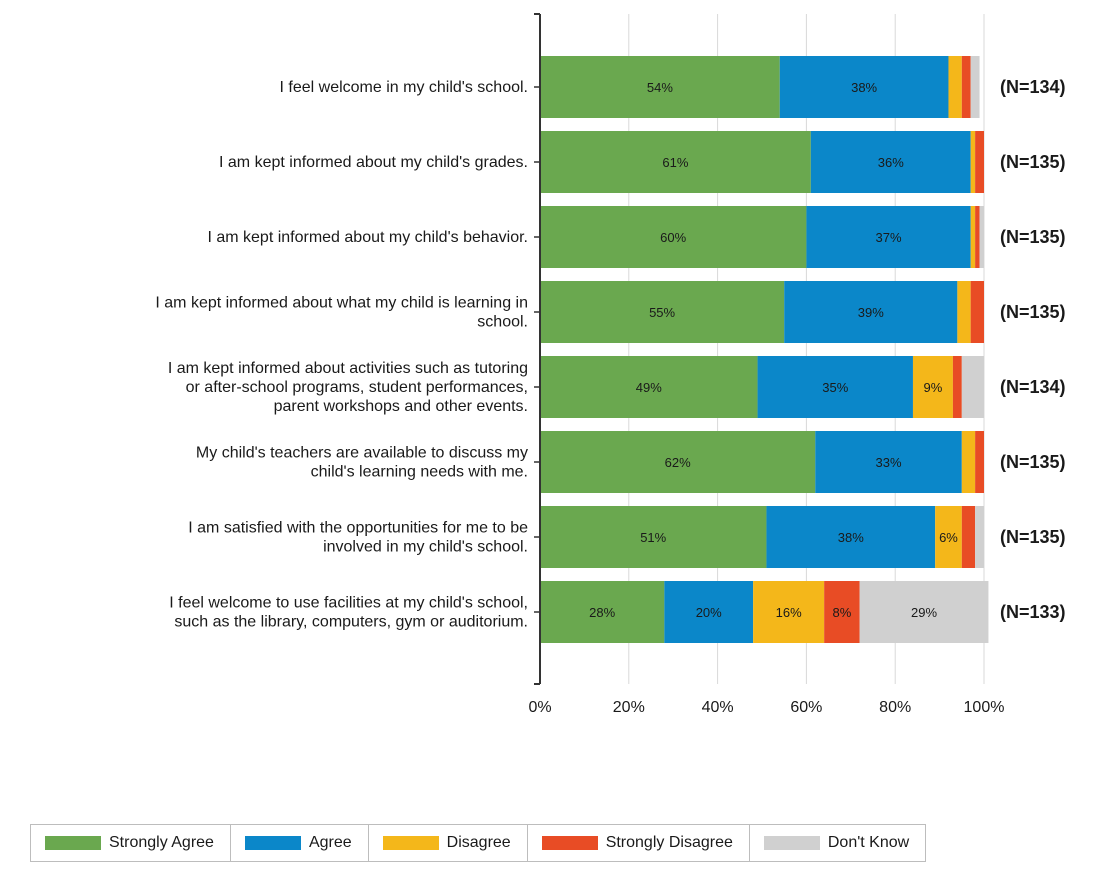 This screenshot has width=1094, height=890. I want to click on x-tick-label: 0%, so click(539, 707).